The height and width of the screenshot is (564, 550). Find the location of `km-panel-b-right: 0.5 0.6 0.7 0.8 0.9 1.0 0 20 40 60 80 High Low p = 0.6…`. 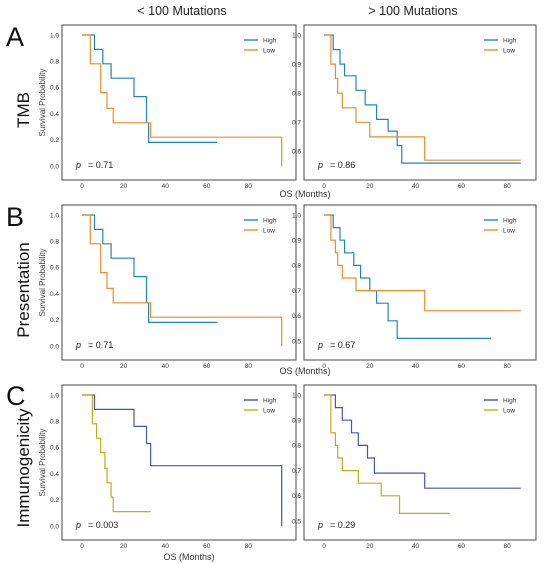

km-panel-b-right: 0.5 0.6 0.7 0.8 0.9 1.0 0 20 40 60 80 High Low p = 0.6… is located at coordinates (414, 287).